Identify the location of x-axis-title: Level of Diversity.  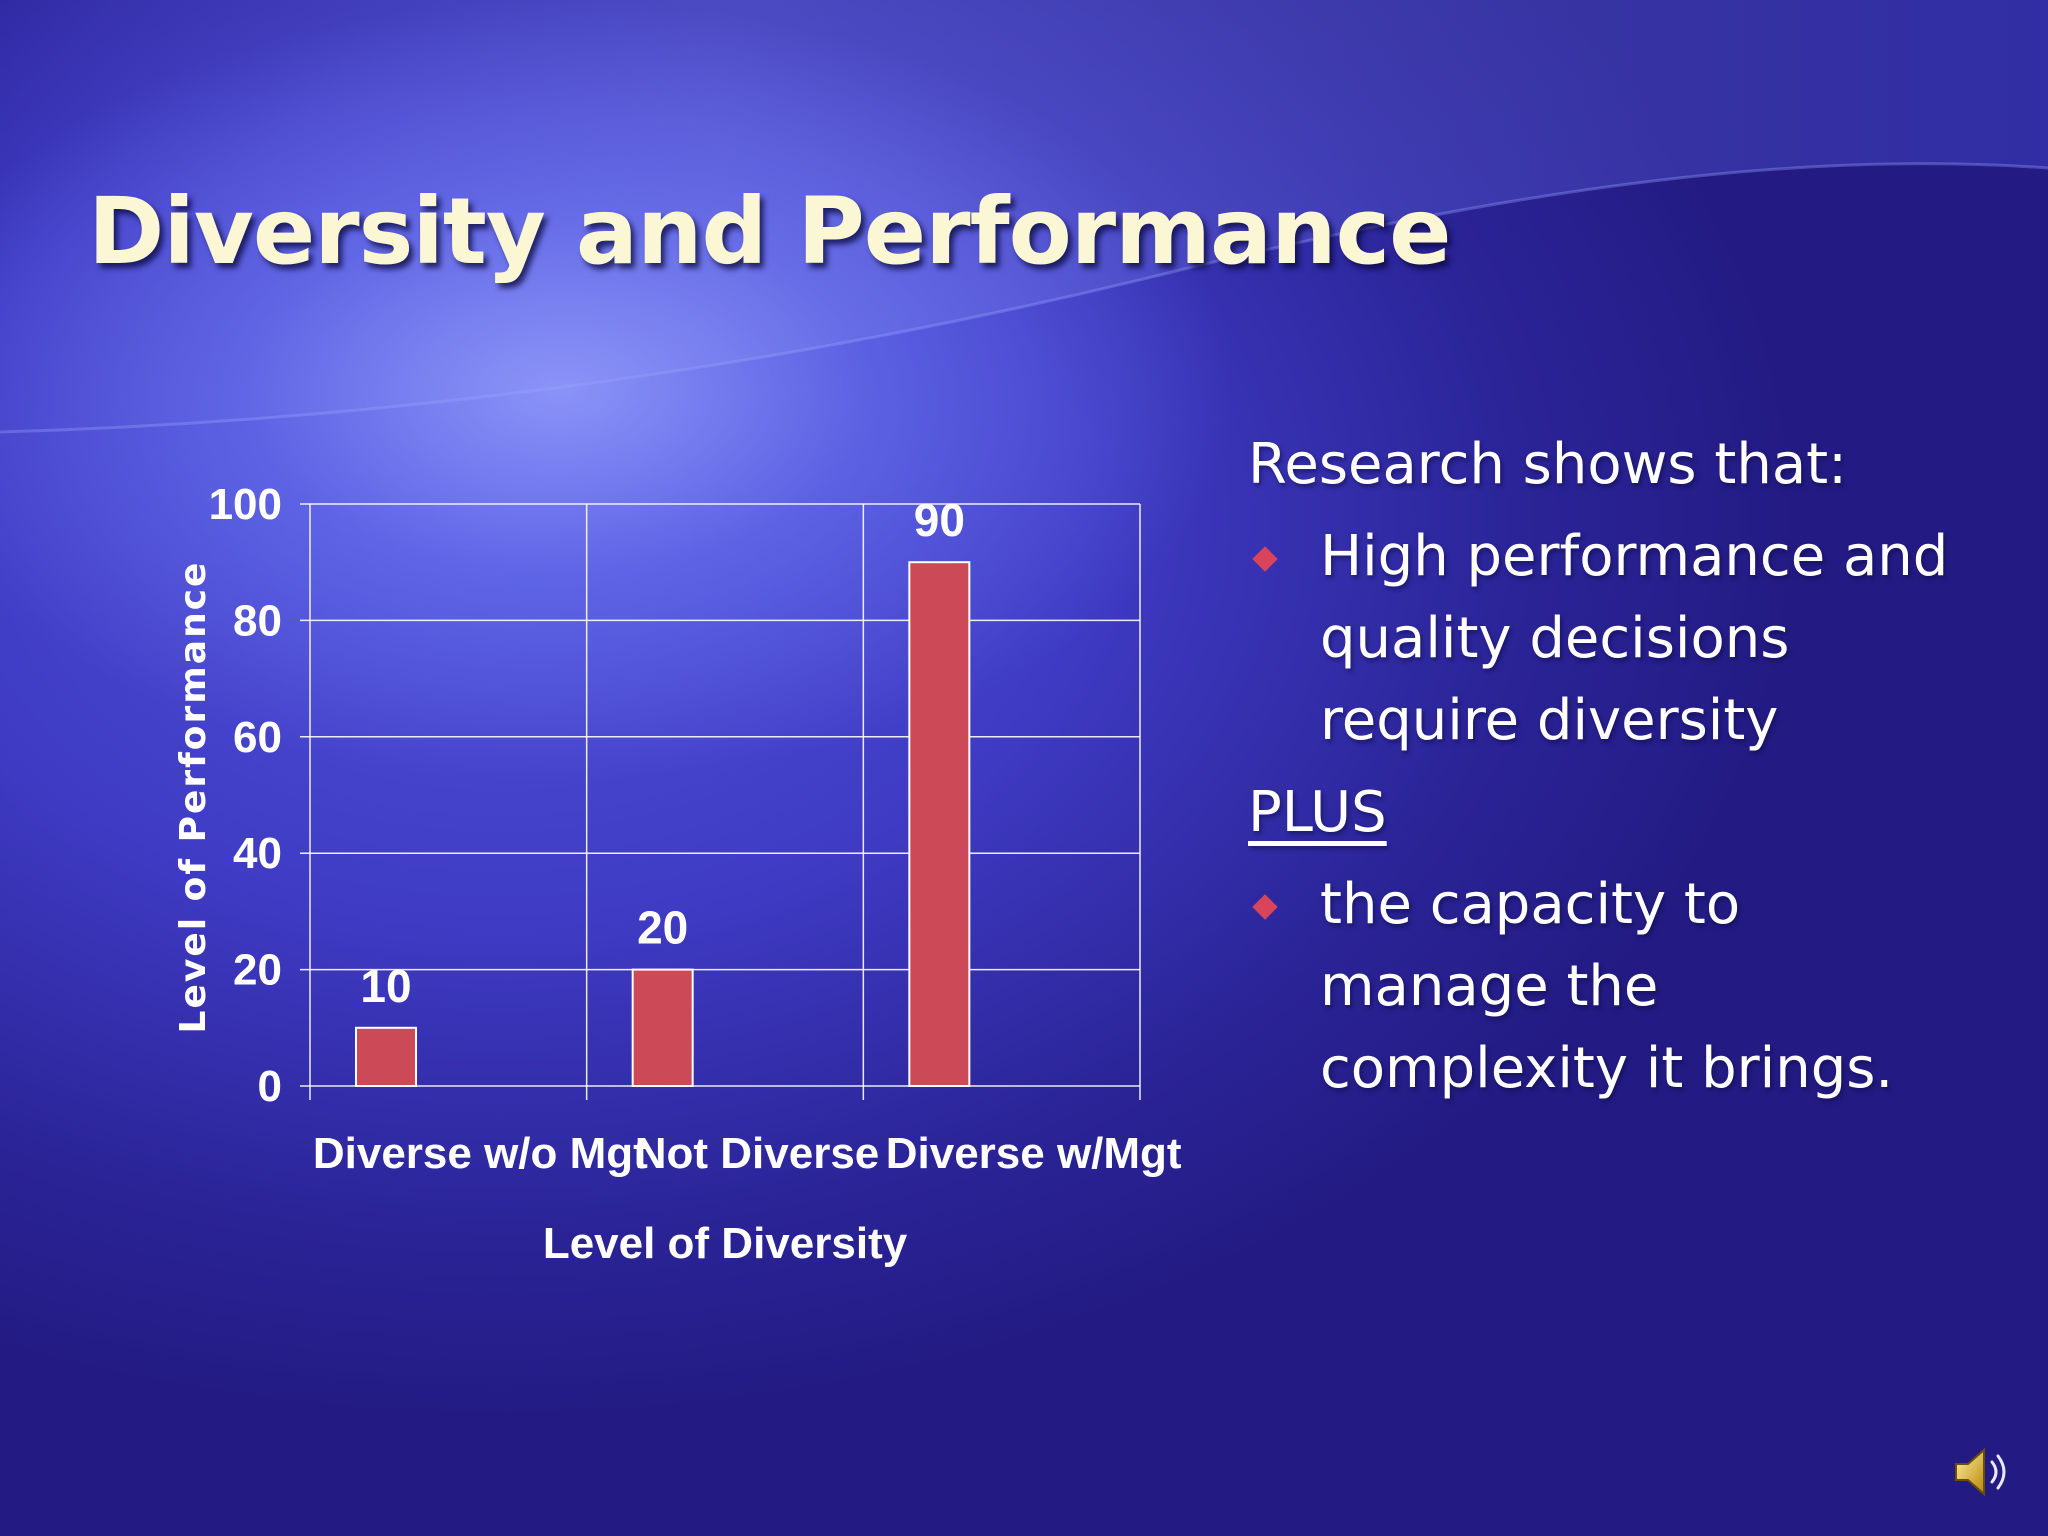
(725, 1243).